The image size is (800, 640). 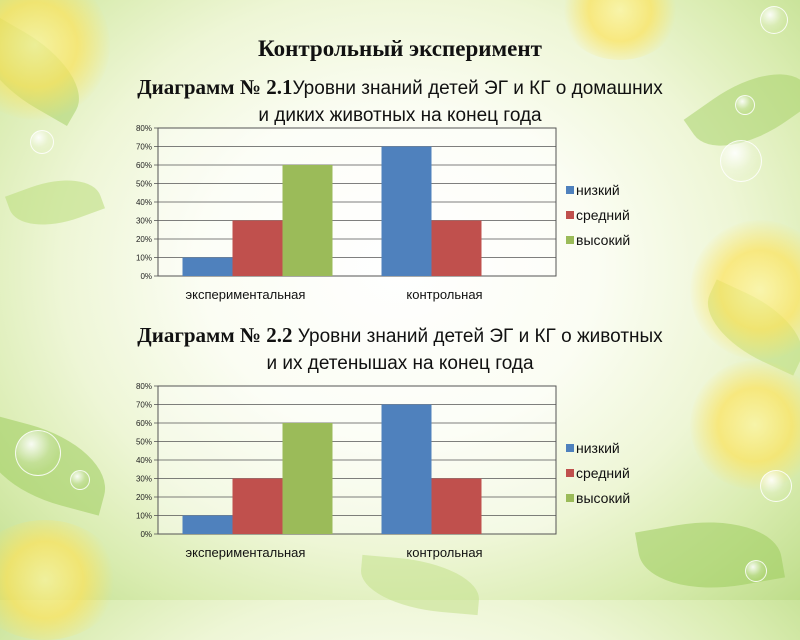 I want to click on leaf-decoration, so click(x=420, y=585).